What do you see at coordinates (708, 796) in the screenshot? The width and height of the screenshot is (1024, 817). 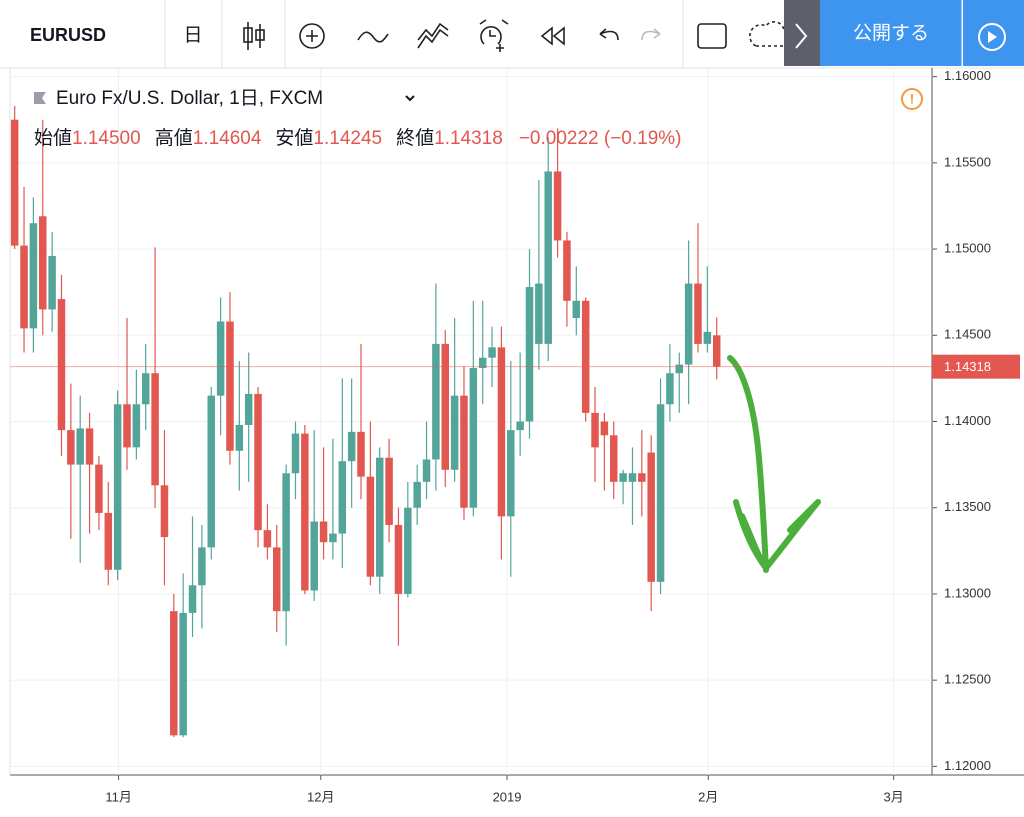 I see `x-tick-label: 2月` at bounding box center [708, 796].